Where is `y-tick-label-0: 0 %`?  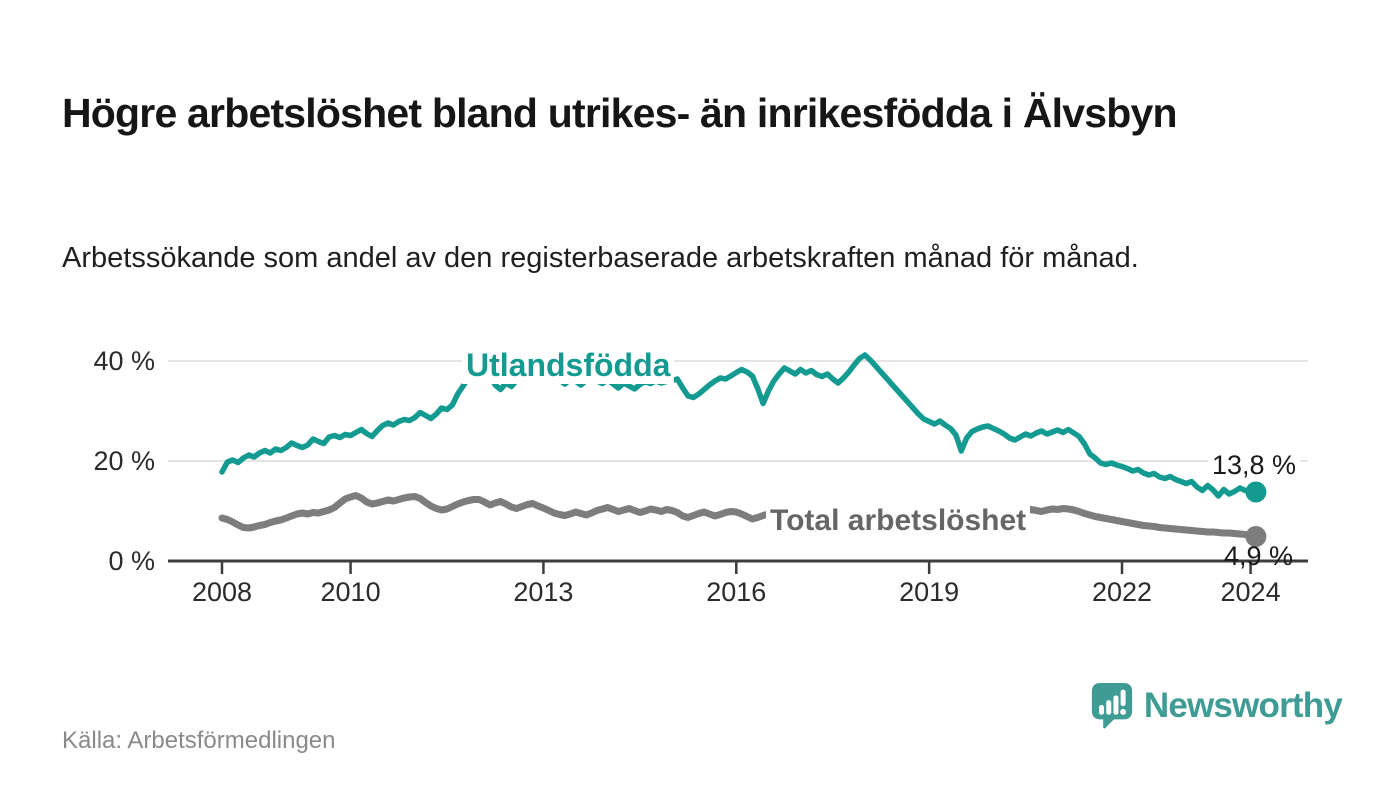
y-tick-label-0: 0 % is located at coordinates (131, 561).